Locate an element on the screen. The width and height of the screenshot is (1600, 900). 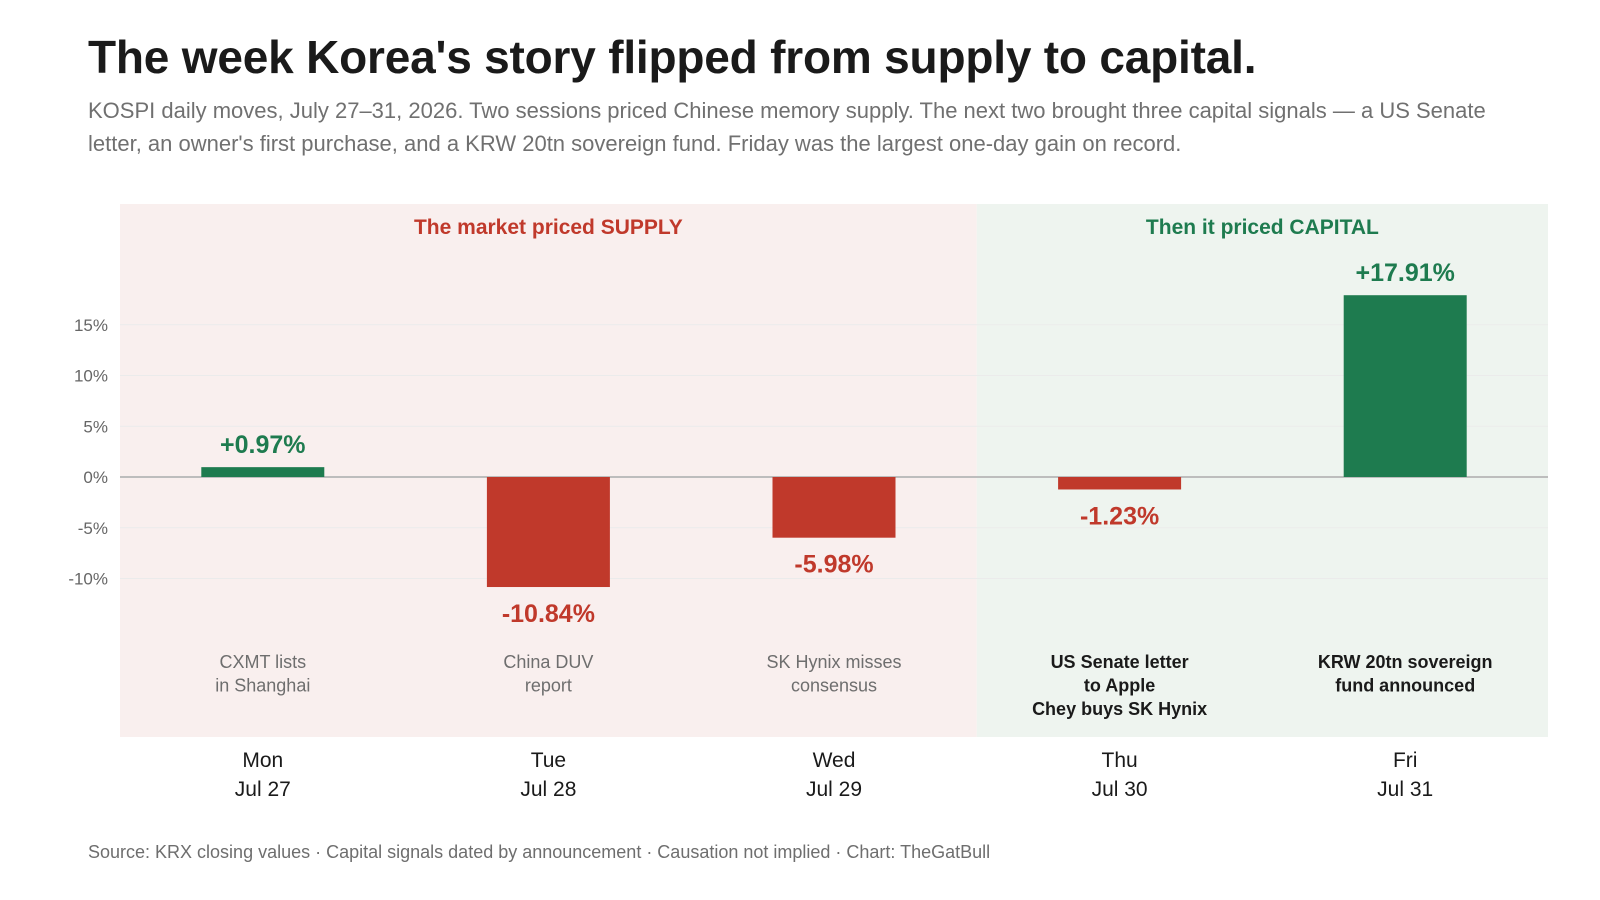
data-label: +17.91% is located at coordinates (1405, 273).